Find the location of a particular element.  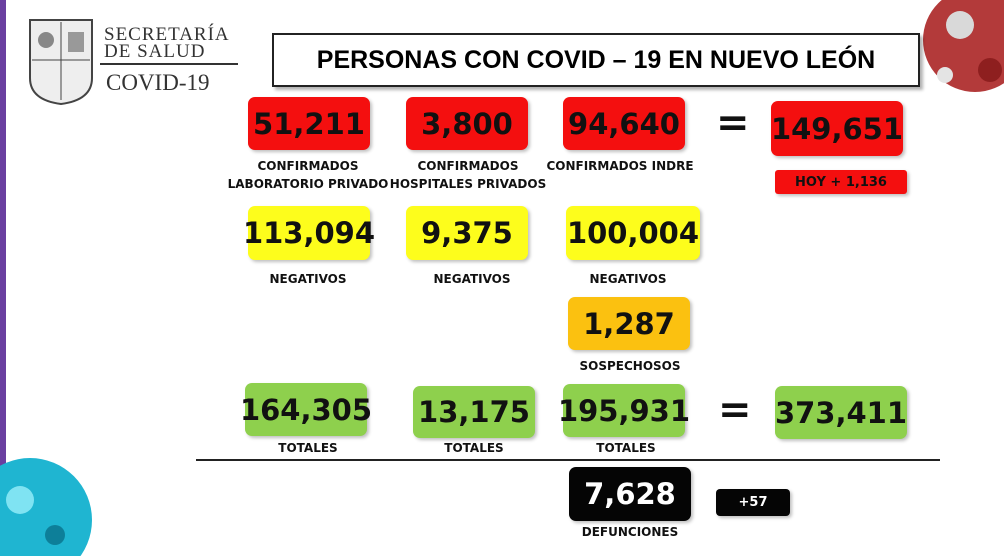

program: COVID-19 is located at coordinates (158, 82).